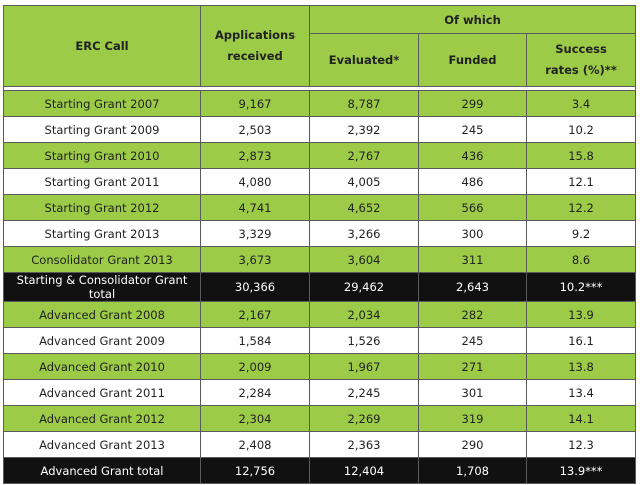 This screenshot has width=640, height=485. What do you see at coordinates (102, 207) in the screenshot?
I see `cell-call: Starting Grant 2012` at bounding box center [102, 207].